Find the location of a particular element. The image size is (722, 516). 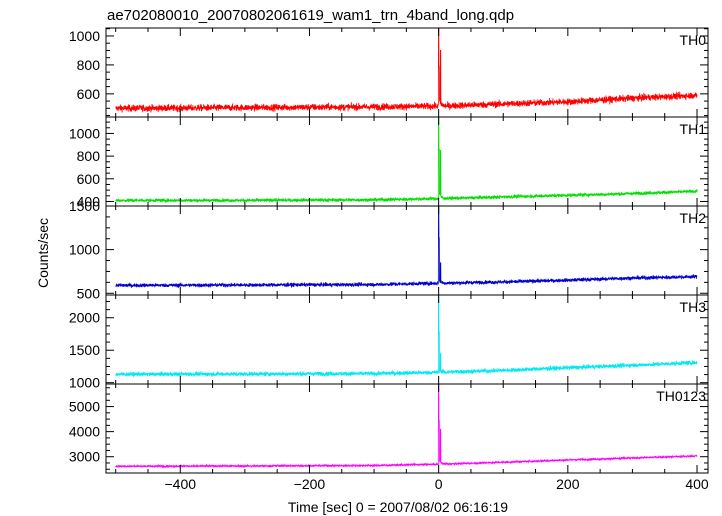

series-line-th1 is located at coordinates (406, 160).